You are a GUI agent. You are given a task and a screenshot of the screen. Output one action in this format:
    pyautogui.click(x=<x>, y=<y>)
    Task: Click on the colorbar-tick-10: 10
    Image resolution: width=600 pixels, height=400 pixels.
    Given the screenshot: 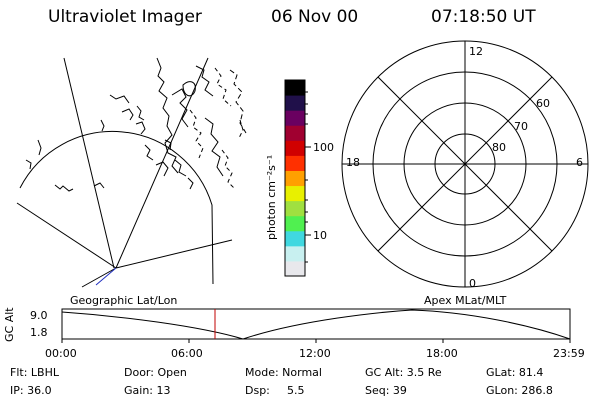 What is the action you would take?
    pyautogui.click(x=320, y=235)
    